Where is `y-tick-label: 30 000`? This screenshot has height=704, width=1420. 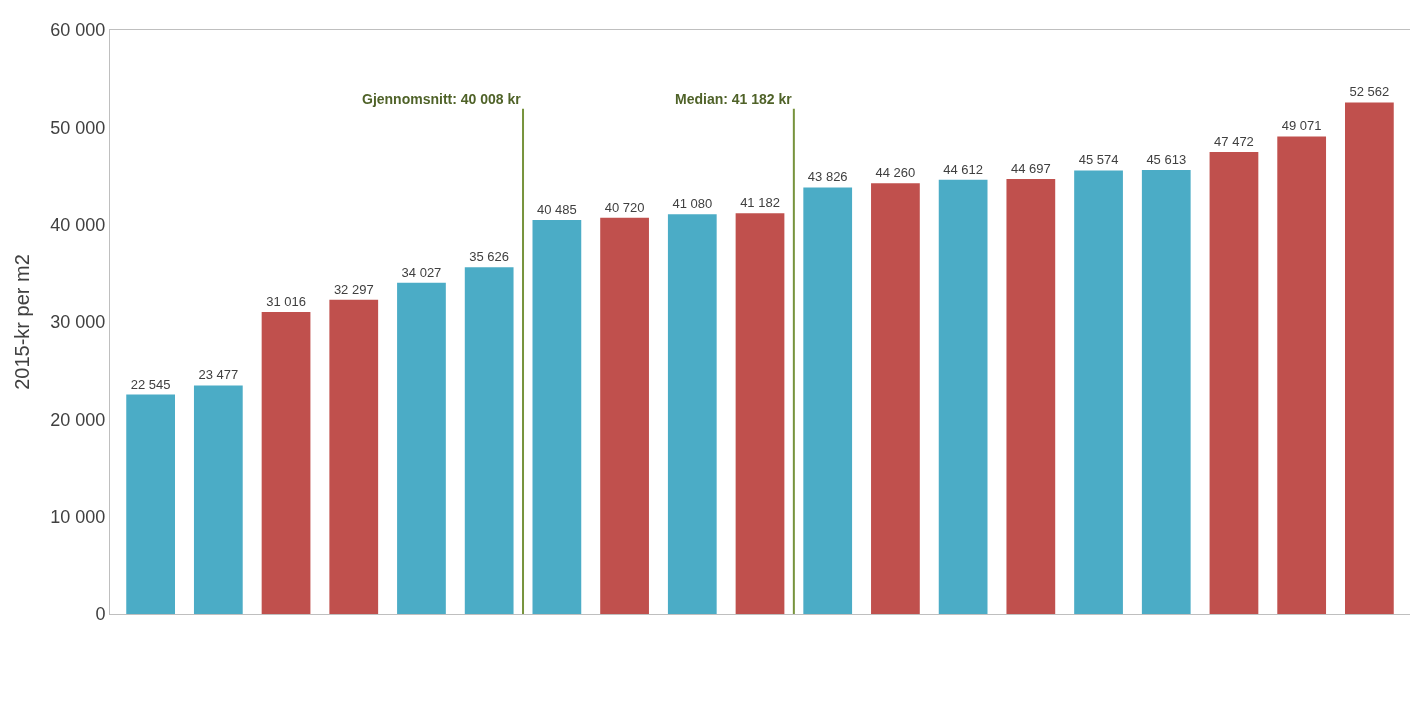
y-tick-label: 30 000 is located at coordinates (78, 322).